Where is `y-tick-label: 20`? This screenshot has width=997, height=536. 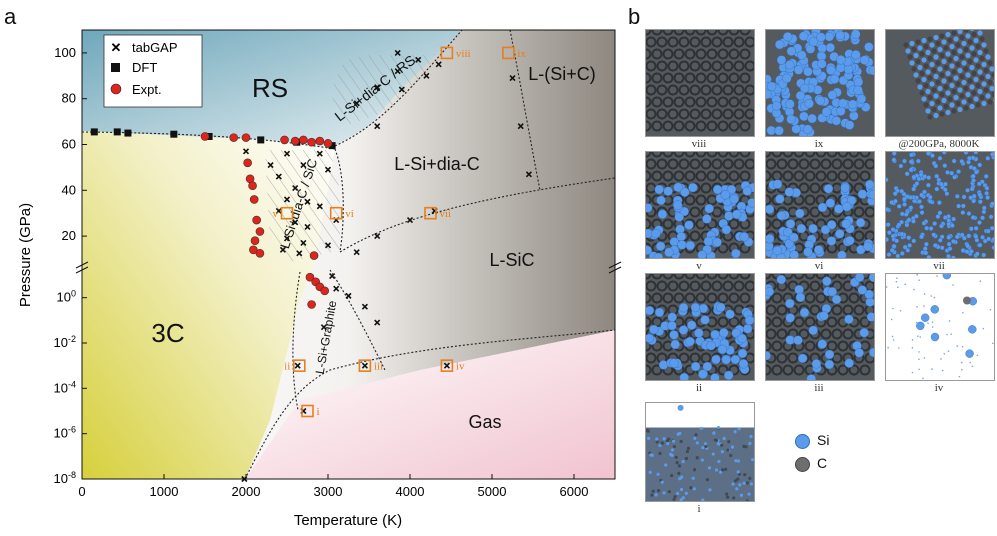 y-tick-label: 20 is located at coordinates (69, 235).